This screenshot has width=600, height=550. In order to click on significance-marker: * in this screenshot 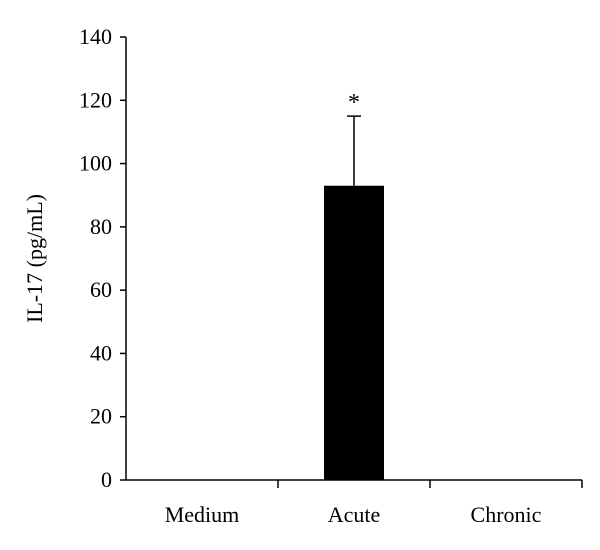, I will do `click(354, 103)`.